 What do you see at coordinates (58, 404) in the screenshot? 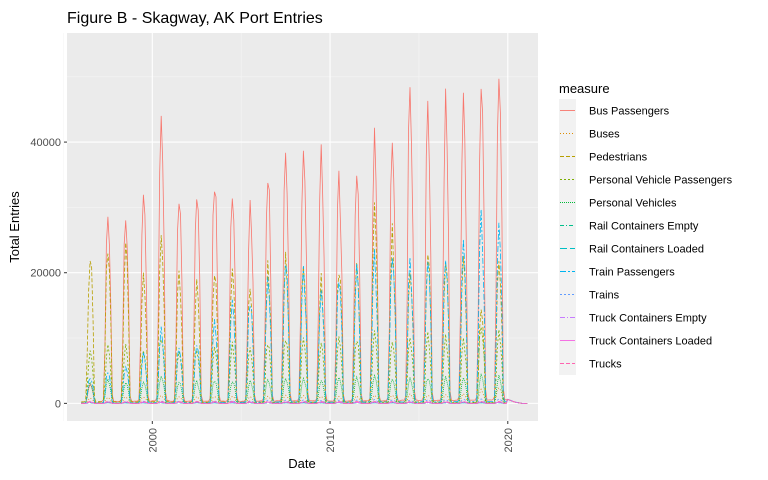
I see `y-tick-label: 0` at bounding box center [58, 404].